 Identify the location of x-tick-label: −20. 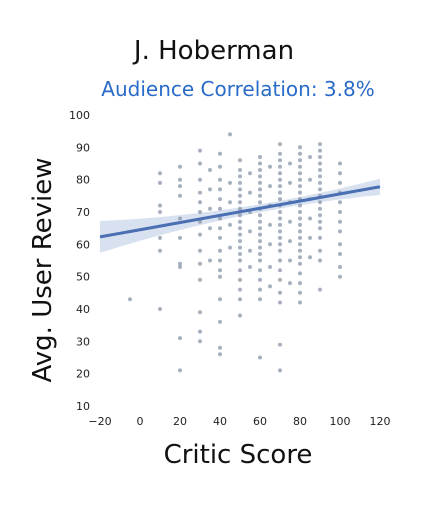
(99, 421).